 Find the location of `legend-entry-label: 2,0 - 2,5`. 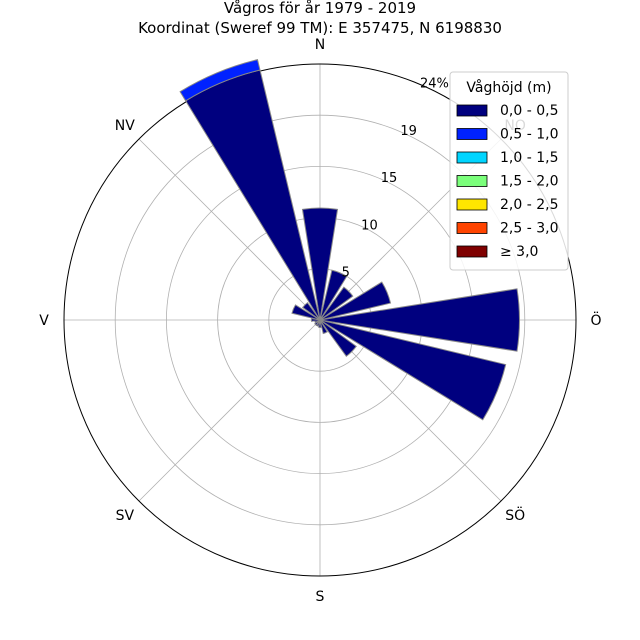

legend-entry-label: 2,0 - 2,5 is located at coordinates (529, 205).